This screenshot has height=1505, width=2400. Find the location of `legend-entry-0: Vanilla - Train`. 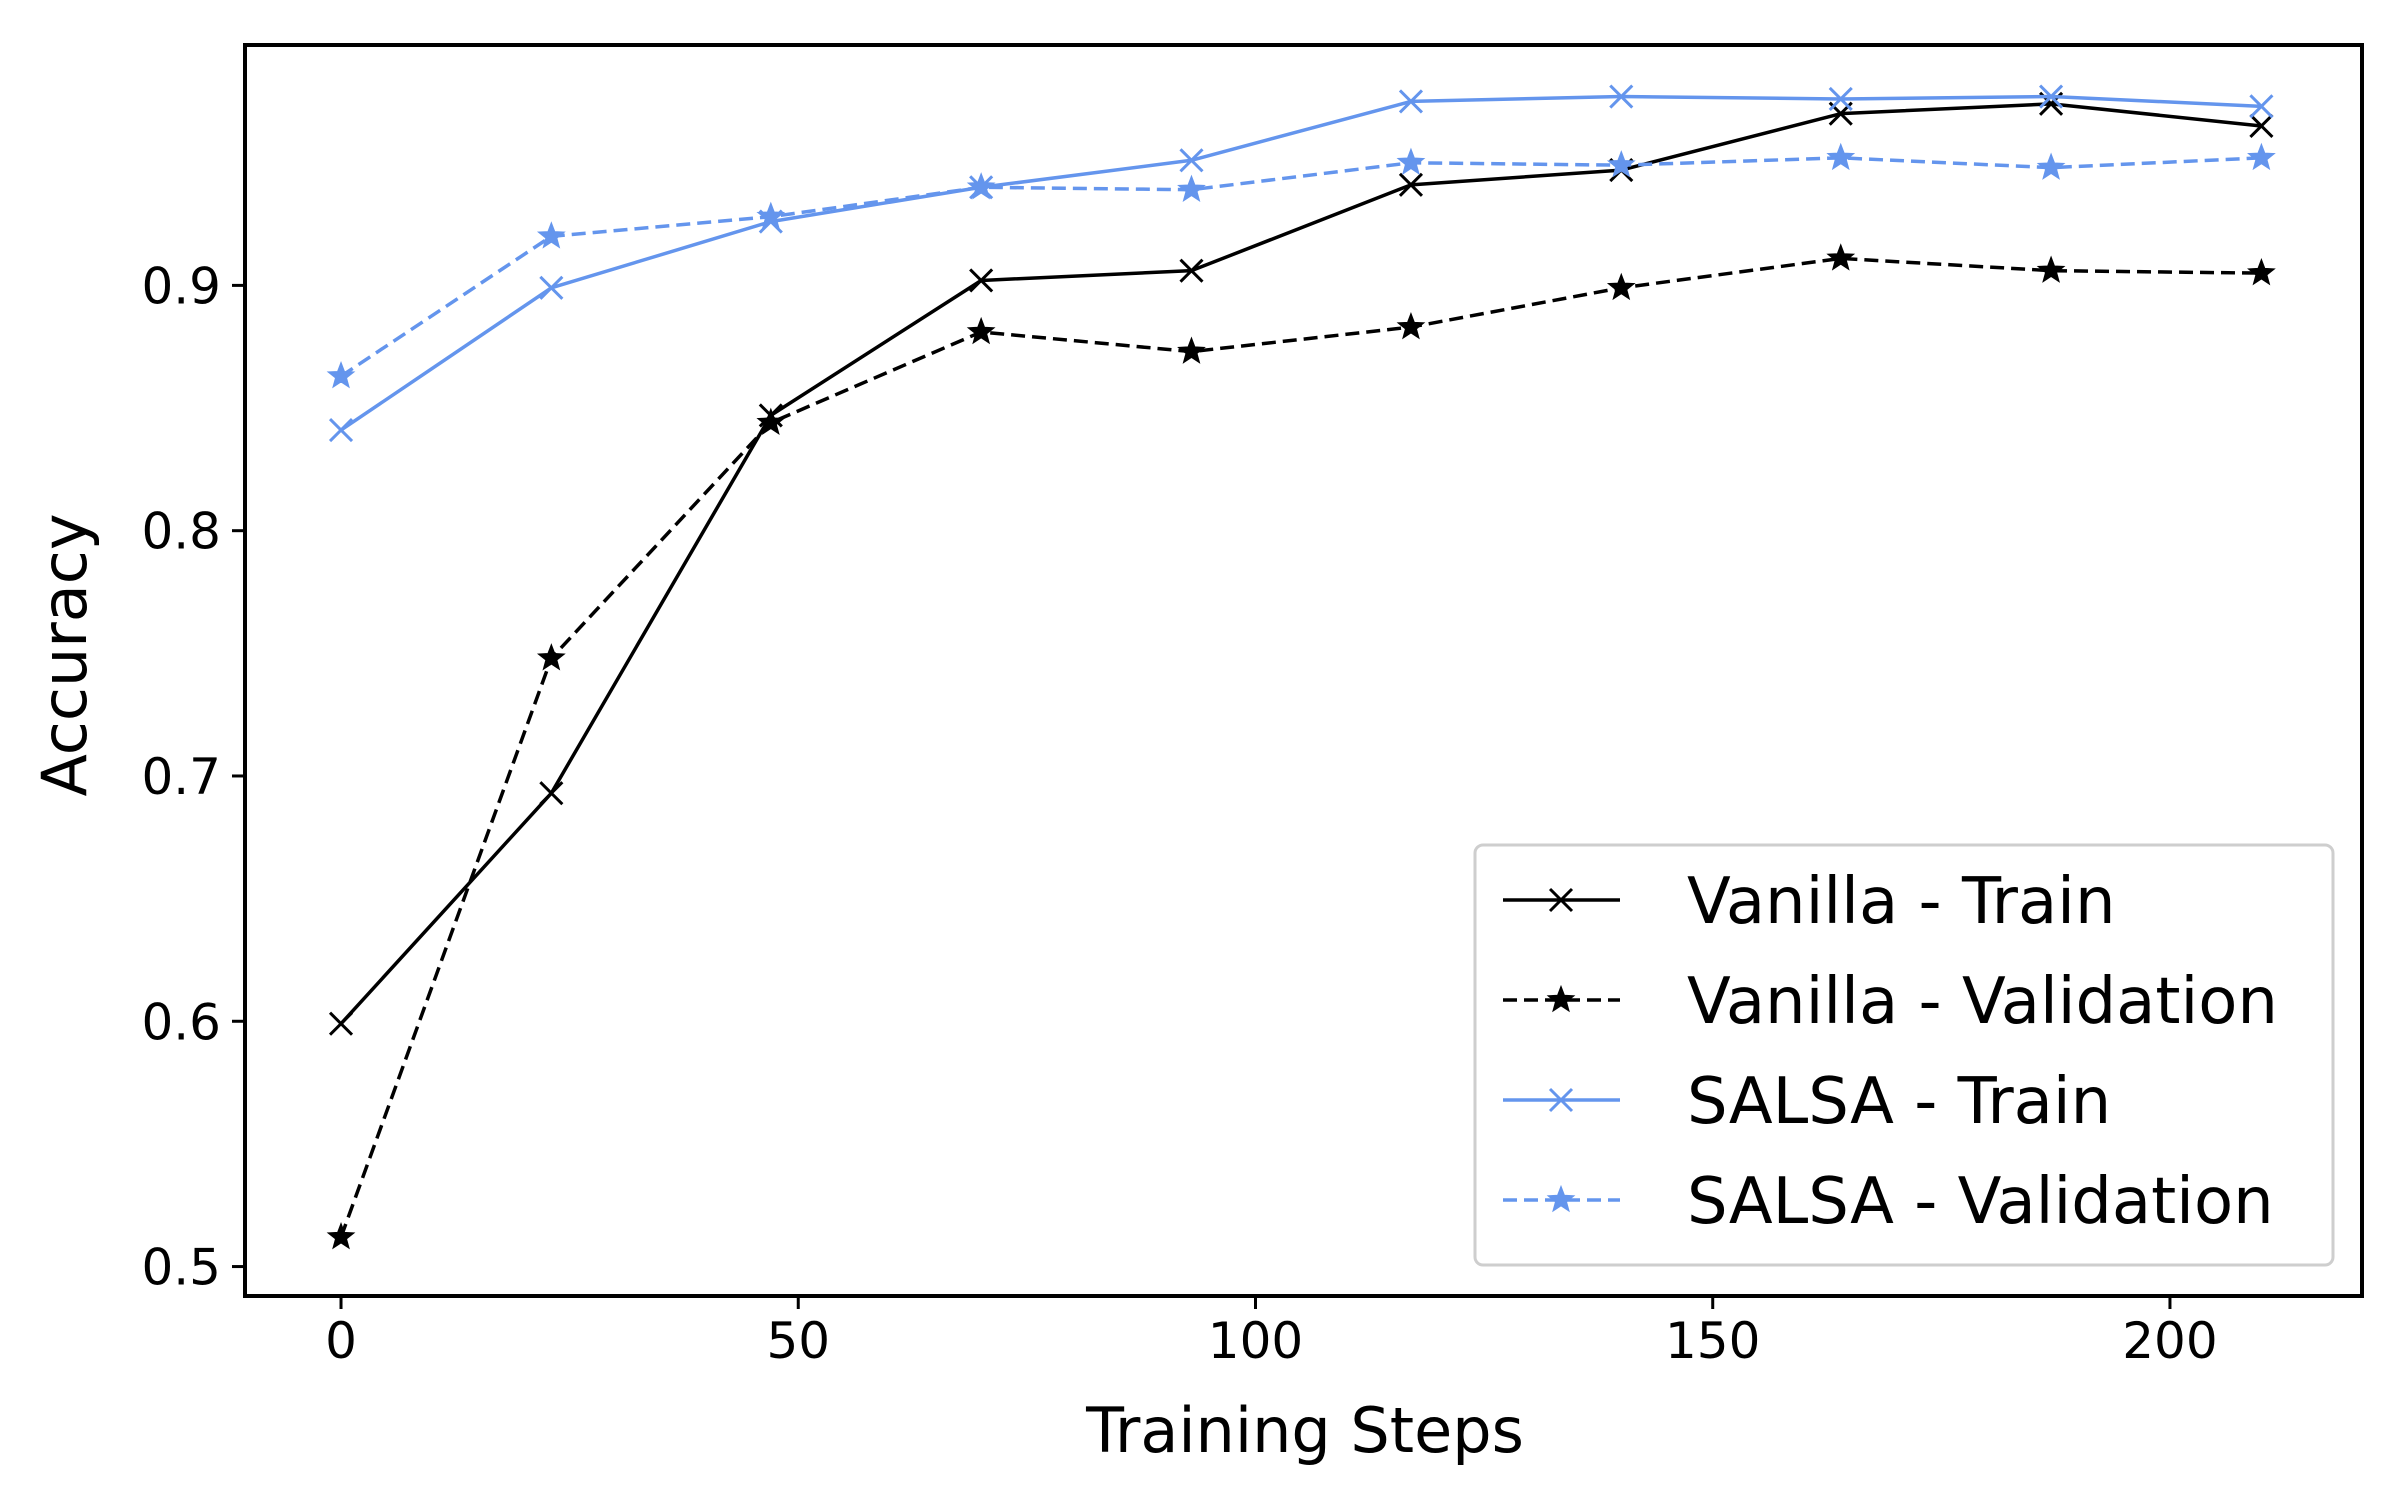

legend-entry-0: Vanilla - Train is located at coordinates (1809, 902).